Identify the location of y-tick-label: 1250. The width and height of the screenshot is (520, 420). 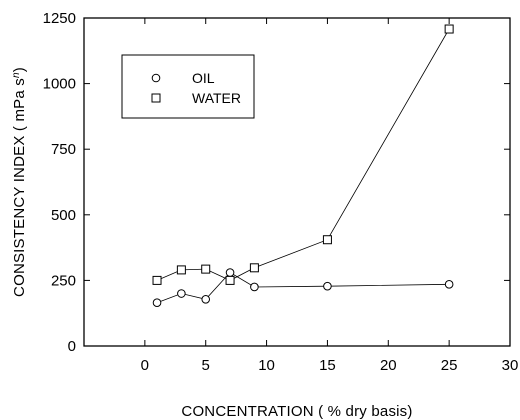
(59, 18).